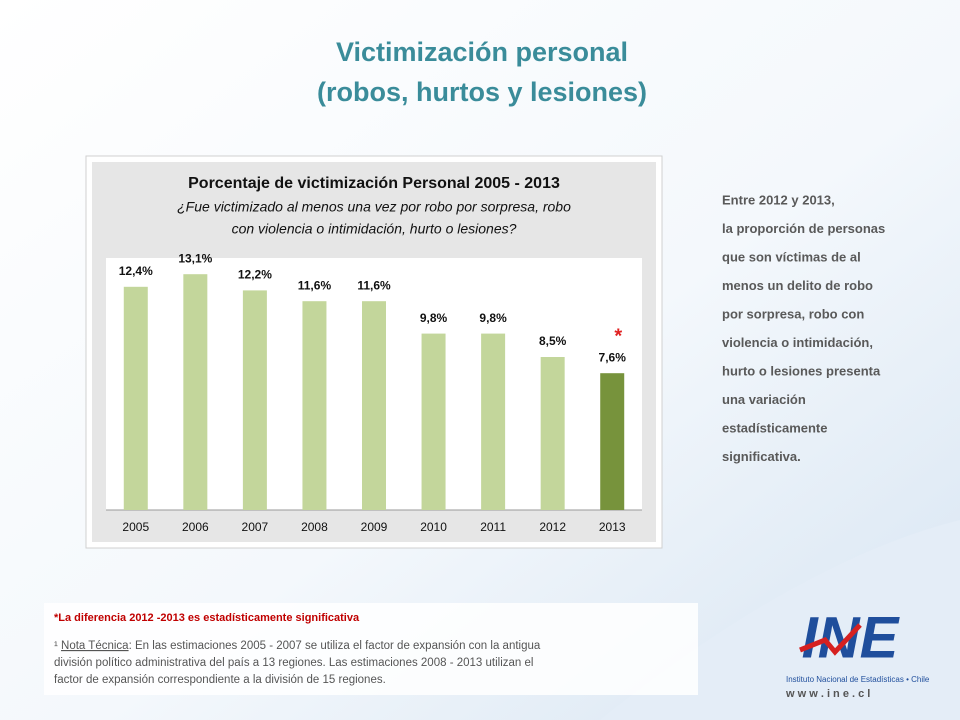 This screenshot has height=720, width=960. Describe the element at coordinates (793, 313) in the screenshot. I see `side-line: por sorpresa, robo con` at that location.